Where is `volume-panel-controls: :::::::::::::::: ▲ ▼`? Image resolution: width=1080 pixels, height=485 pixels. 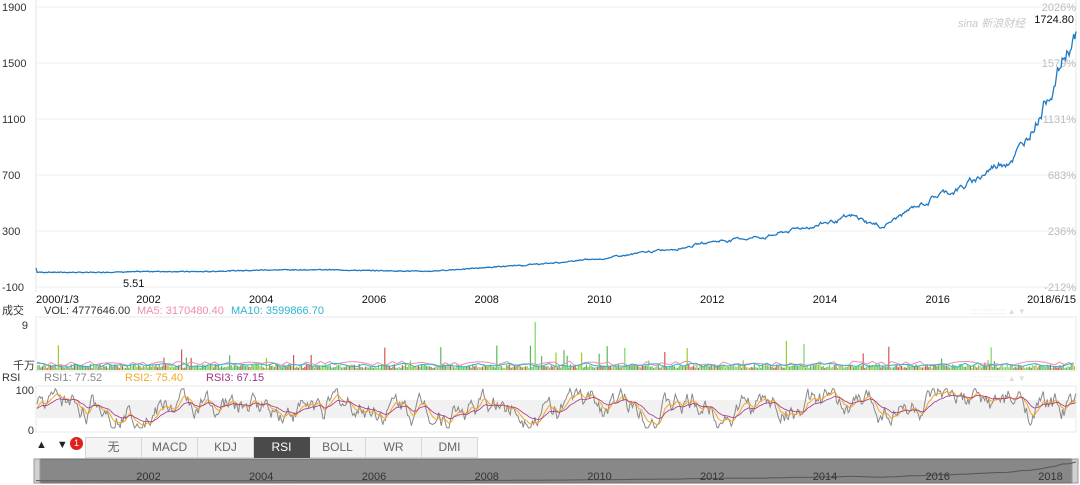
volume-panel-controls: :::::::::::::::: ▲ ▼ is located at coordinates (998, 311).